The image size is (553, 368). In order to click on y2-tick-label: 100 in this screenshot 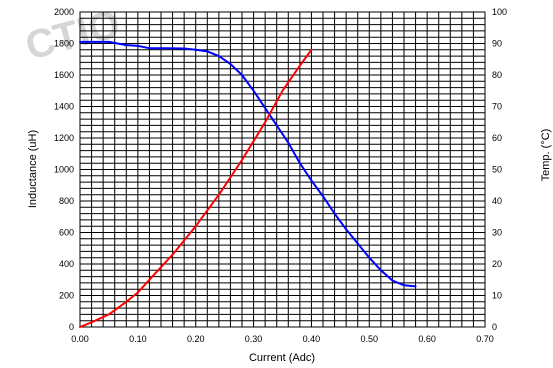, I will do `click(499, 12)`.